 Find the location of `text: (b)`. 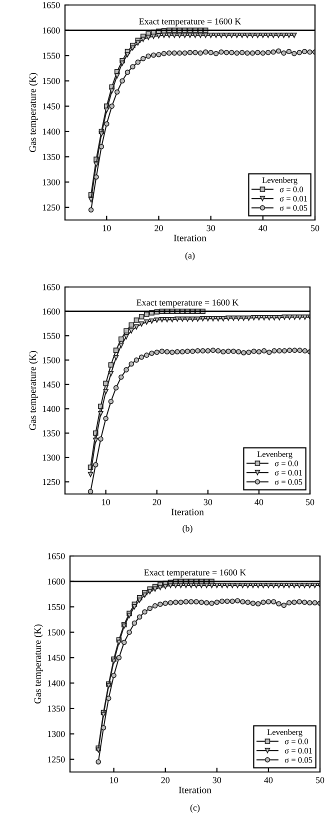

text: (b) is located at coordinates (187, 529).